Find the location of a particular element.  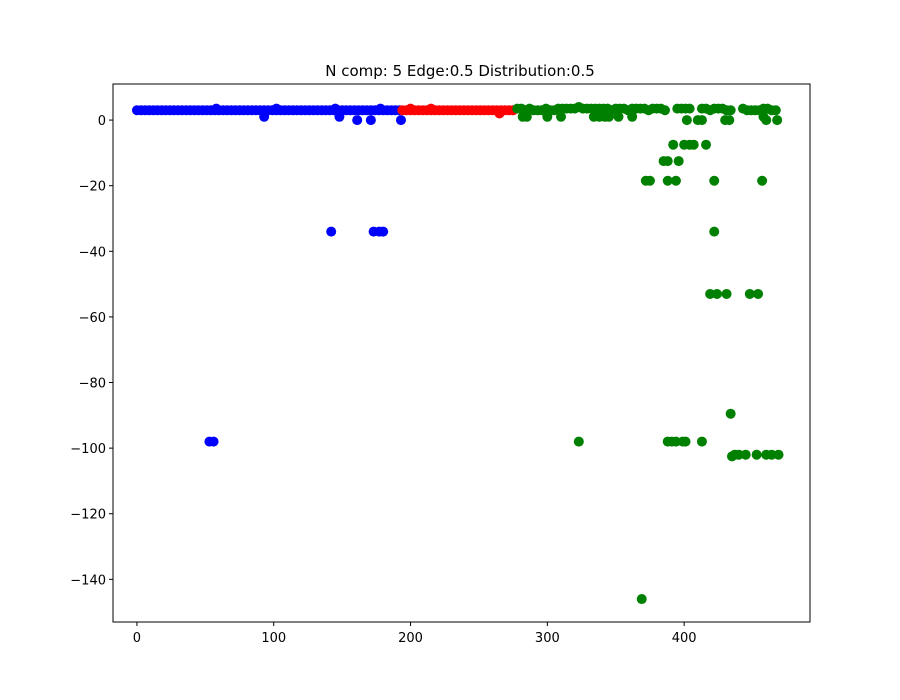

y-tick-label: −20 is located at coordinates (92, 187).